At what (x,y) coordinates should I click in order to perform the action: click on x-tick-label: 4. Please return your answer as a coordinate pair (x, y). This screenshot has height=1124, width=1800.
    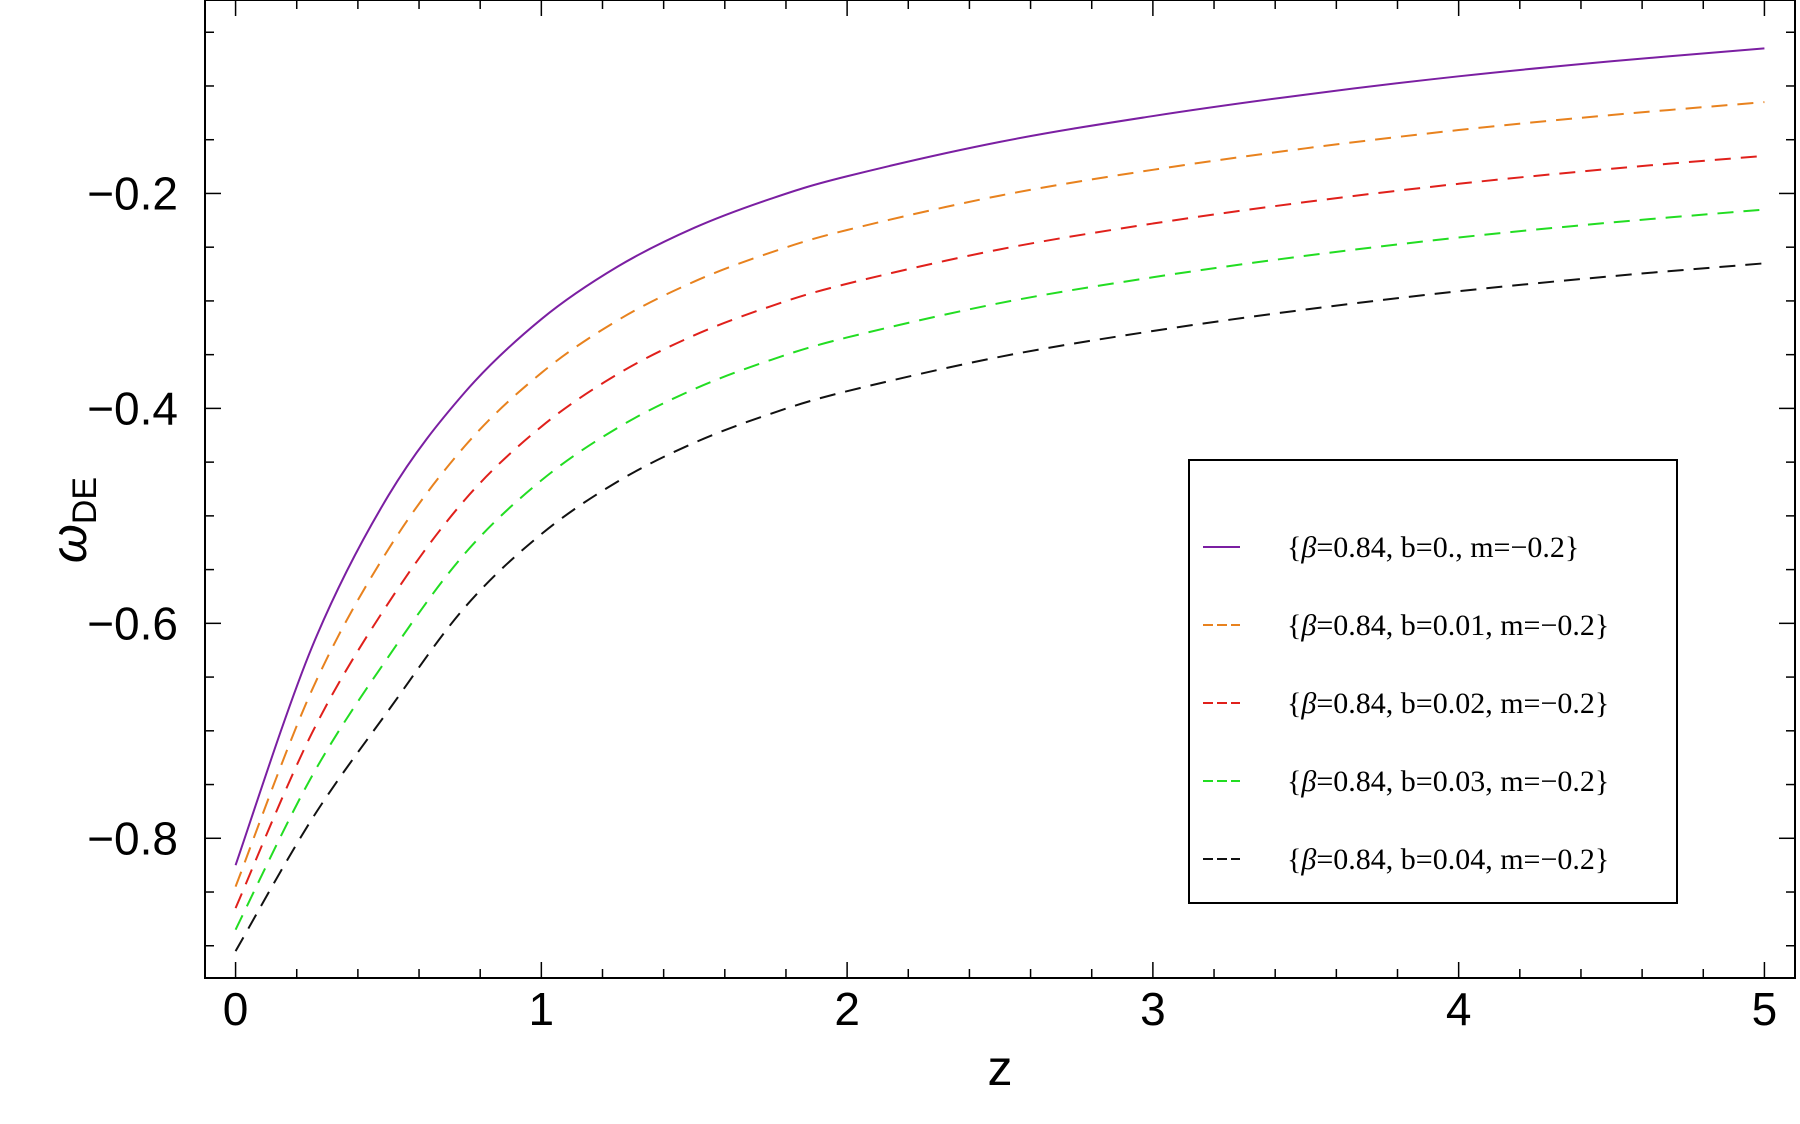
    Looking at the image, I should click on (1459, 1009).